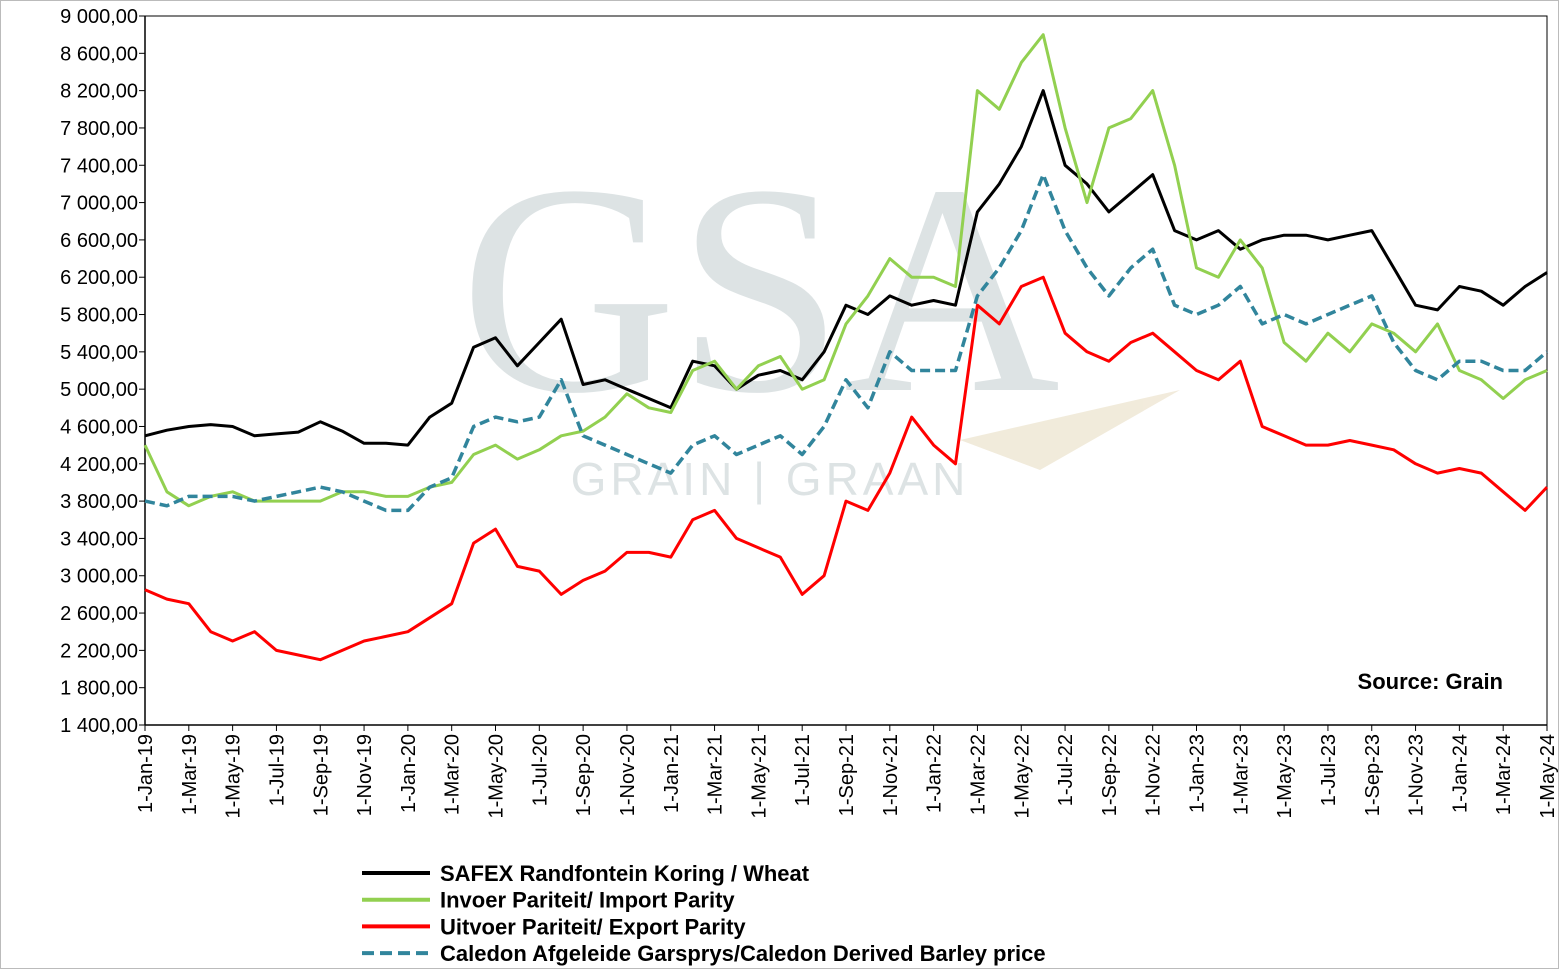  Describe the element at coordinates (1241, 774) in the screenshot. I see `x-tick-label: 1-Mar-23` at that location.